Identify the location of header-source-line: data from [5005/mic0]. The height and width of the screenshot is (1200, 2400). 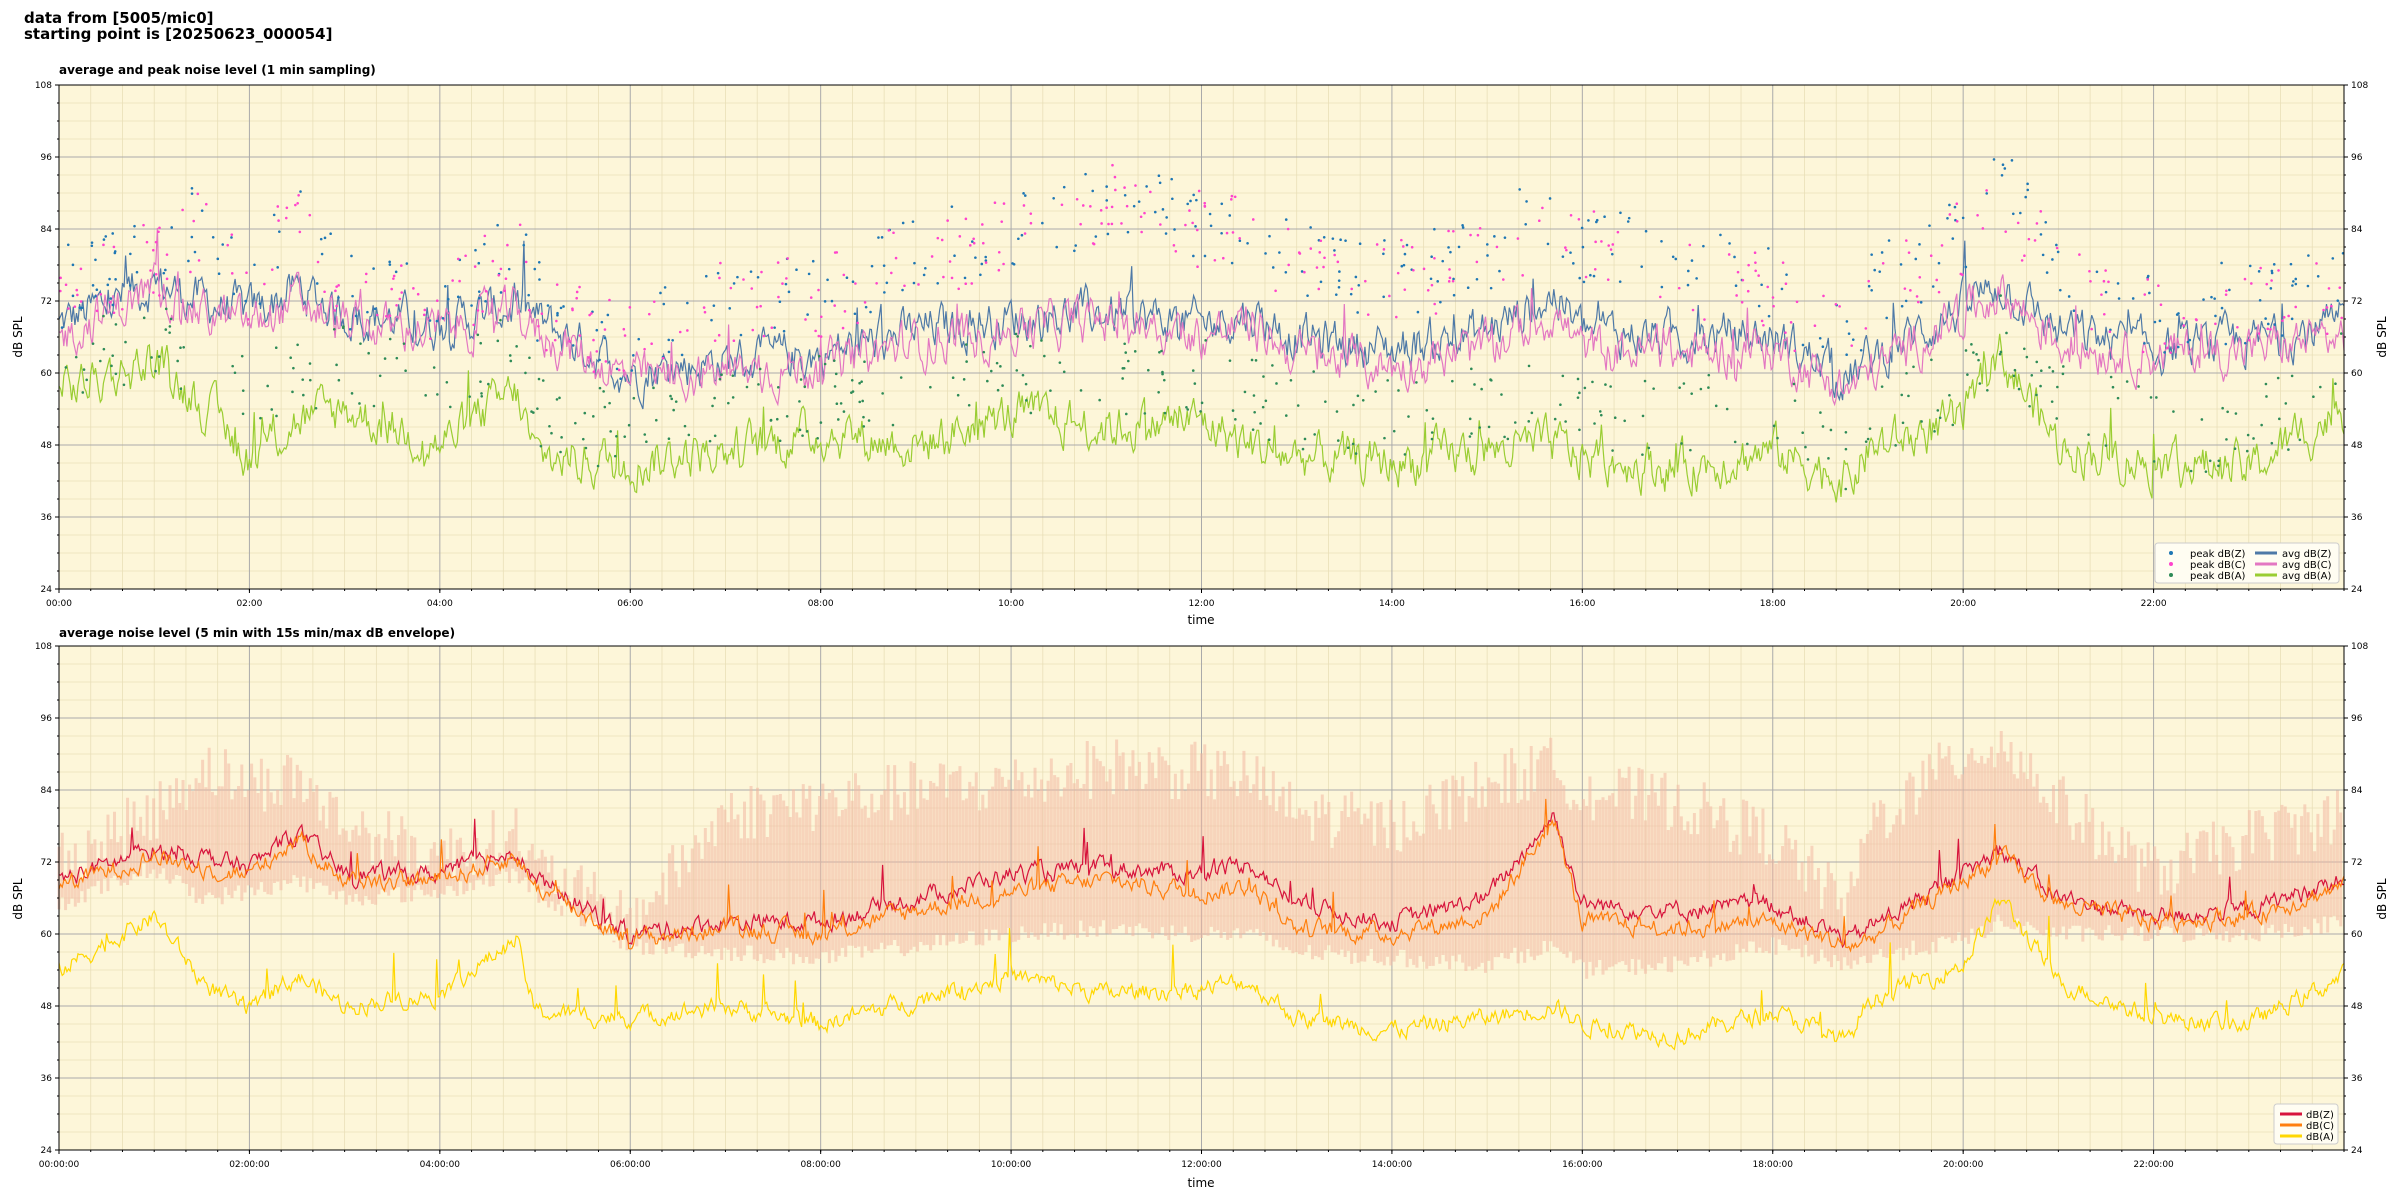
(119, 18).